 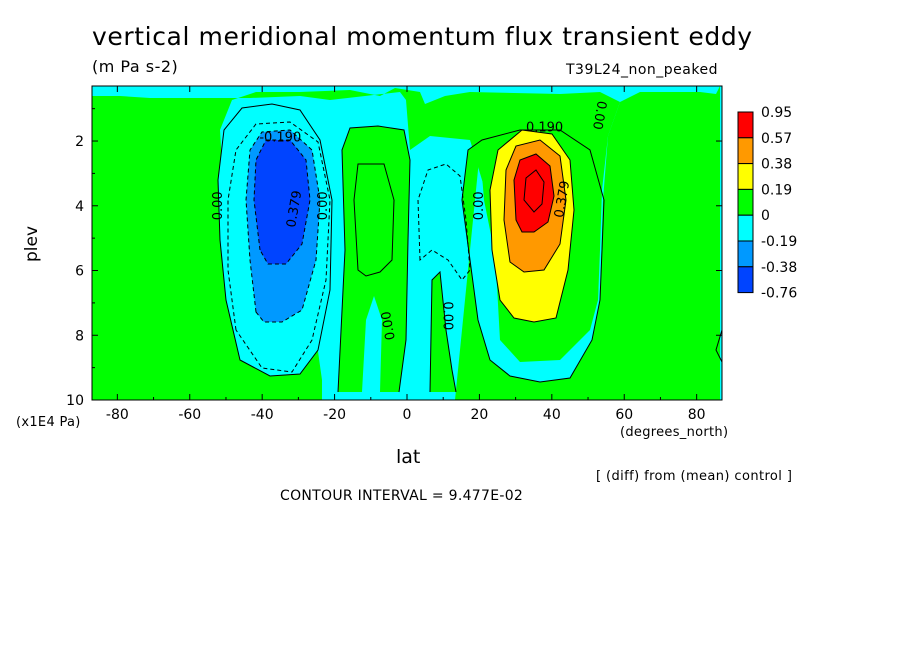 What do you see at coordinates (79, 142) in the screenshot?
I see `y-tick-label-0: 2` at bounding box center [79, 142].